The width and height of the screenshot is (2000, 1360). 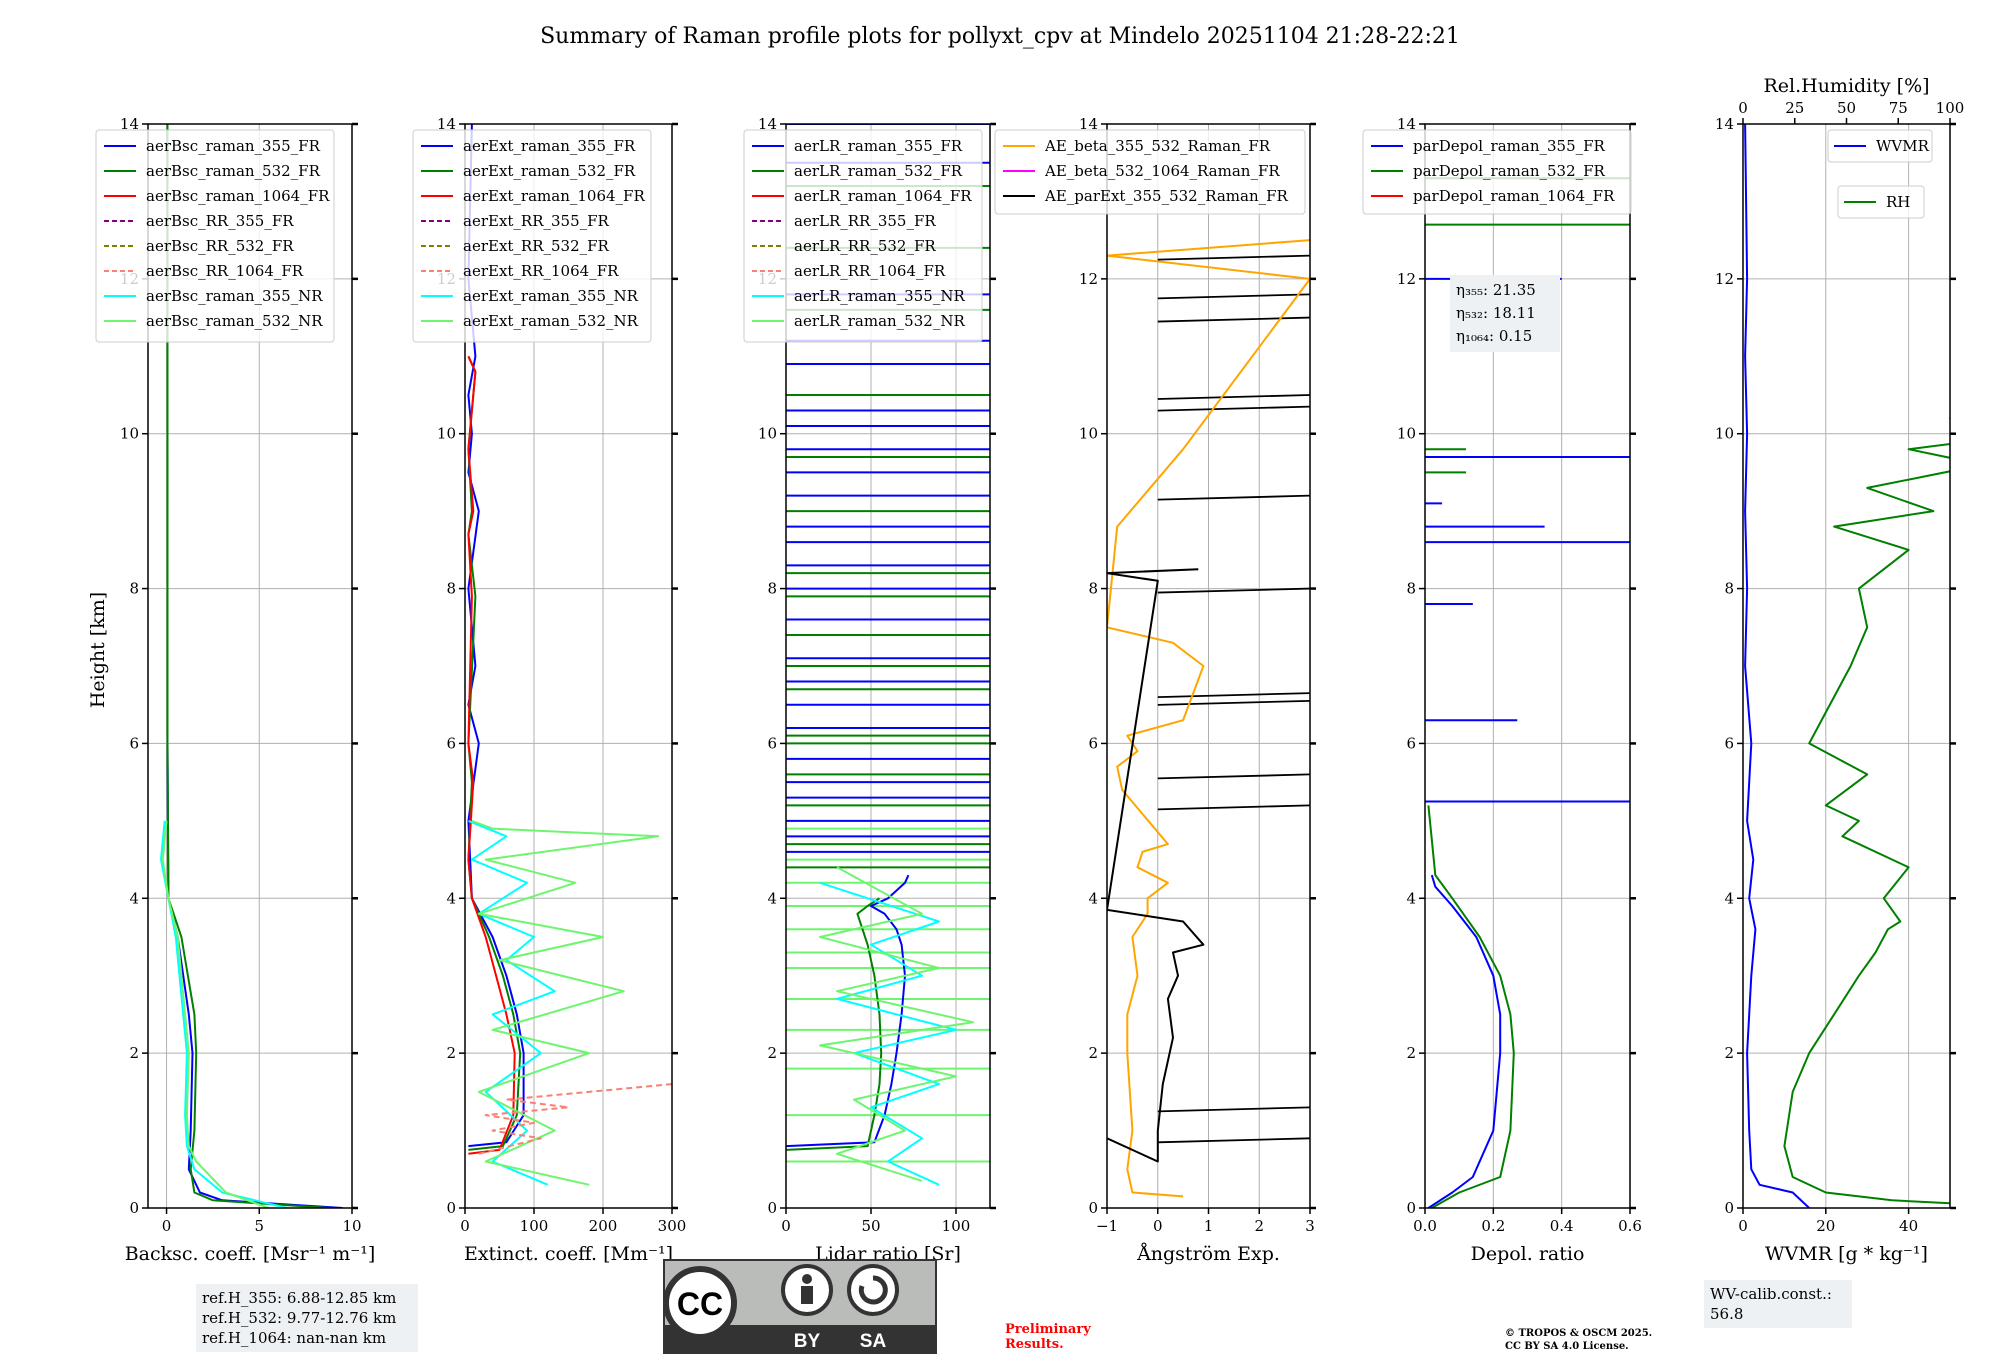 What do you see at coordinates (1157, 146) in the screenshot?
I see `legend-entry: AE_beta_355_532_Raman_FR` at bounding box center [1157, 146].